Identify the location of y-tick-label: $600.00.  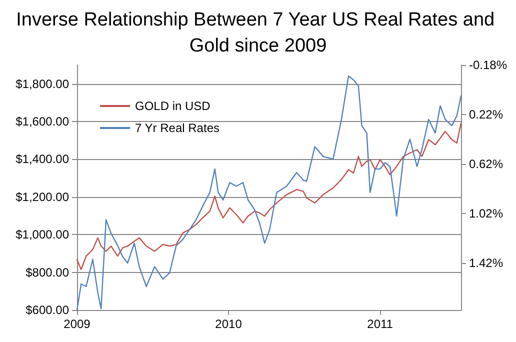
(48, 310).